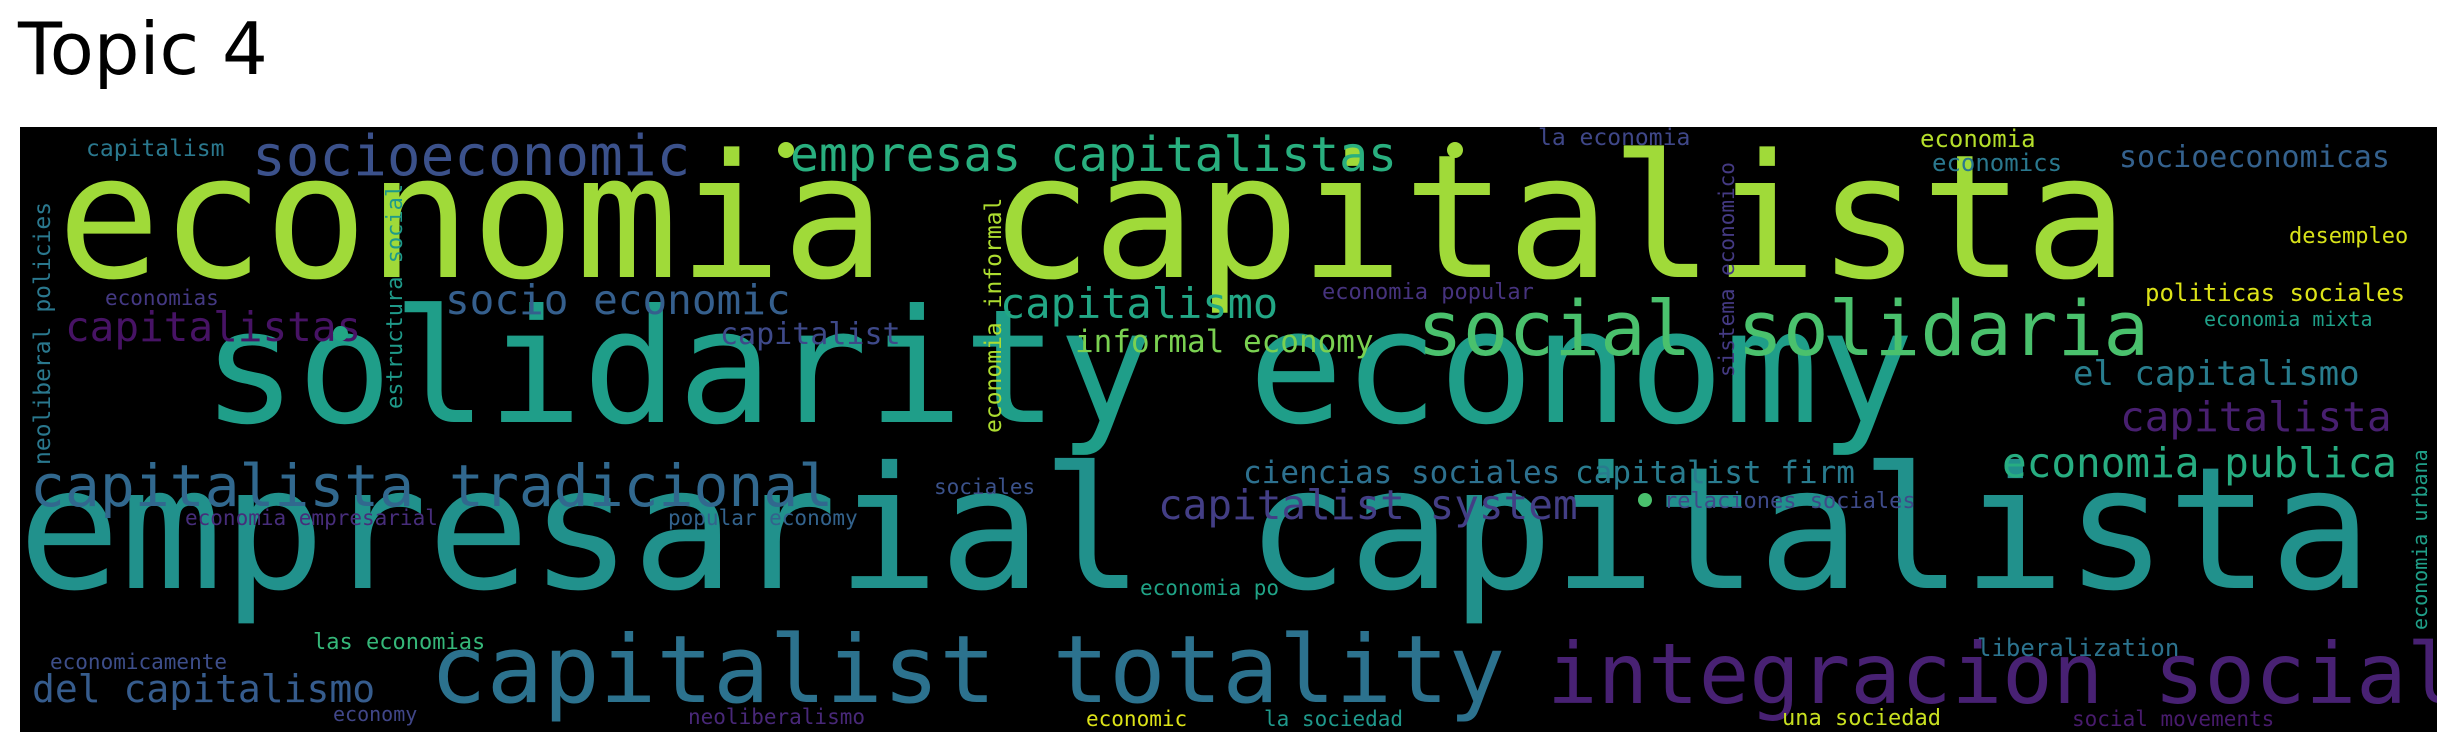 The height and width of the screenshot is (752, 2456). What do you see at coordinates (1790, 501) in the screenshot?
I see `cloud-word: relaciones sociales` at bounding box center [1790, 501].